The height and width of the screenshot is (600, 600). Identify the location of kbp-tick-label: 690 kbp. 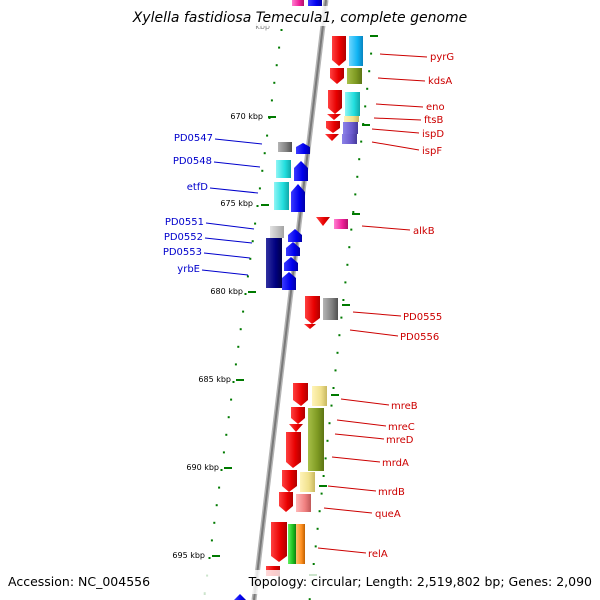
(202, 467).